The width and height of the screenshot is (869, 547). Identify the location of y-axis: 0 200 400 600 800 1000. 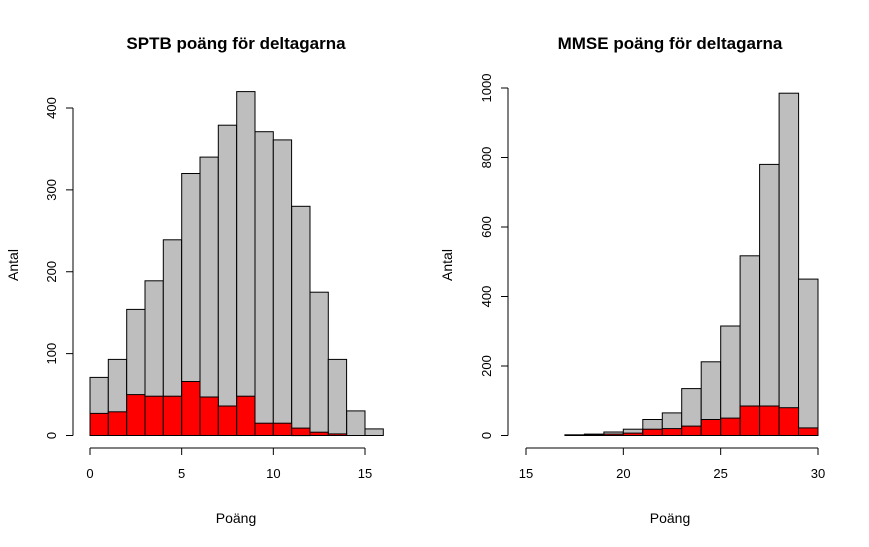
(494, 256).